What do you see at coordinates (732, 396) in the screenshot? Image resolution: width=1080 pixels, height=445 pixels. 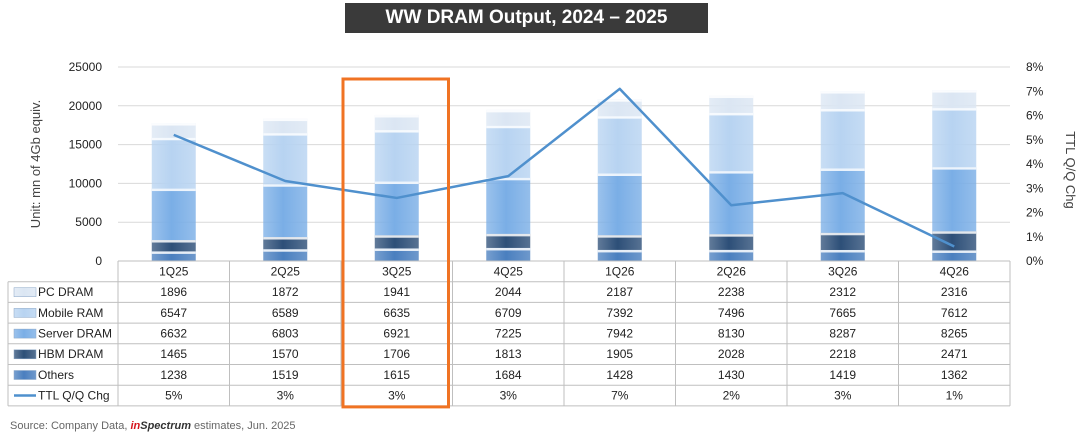 I see `table-cell: 2%` at bounding box center [732, 396].